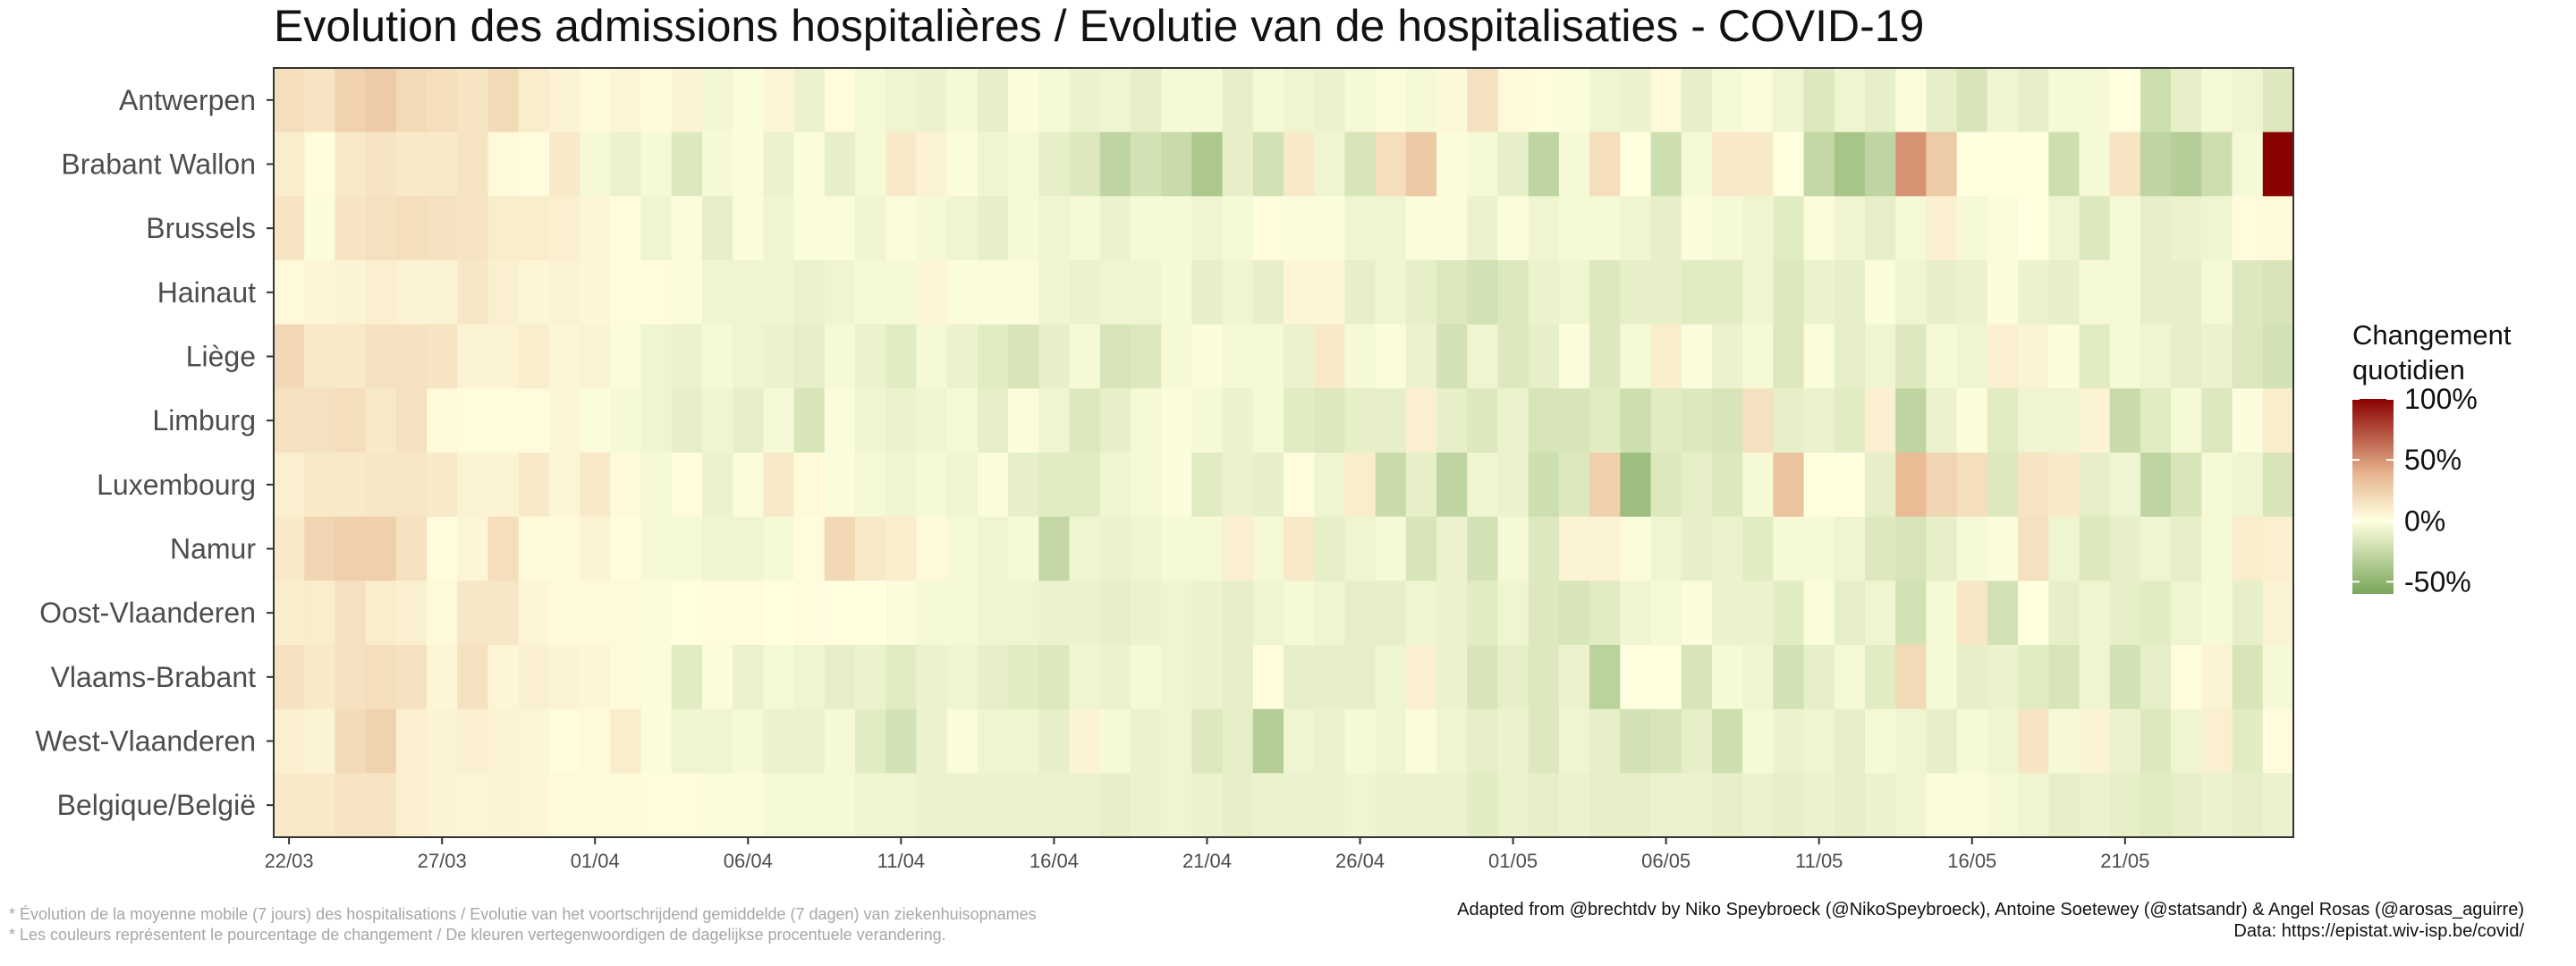 This screenshot has height=966, width=2576. Describe the element at coordinates (2408, 370) in the screenshot. I see `legend-title-line-2: quotidien` at that location.